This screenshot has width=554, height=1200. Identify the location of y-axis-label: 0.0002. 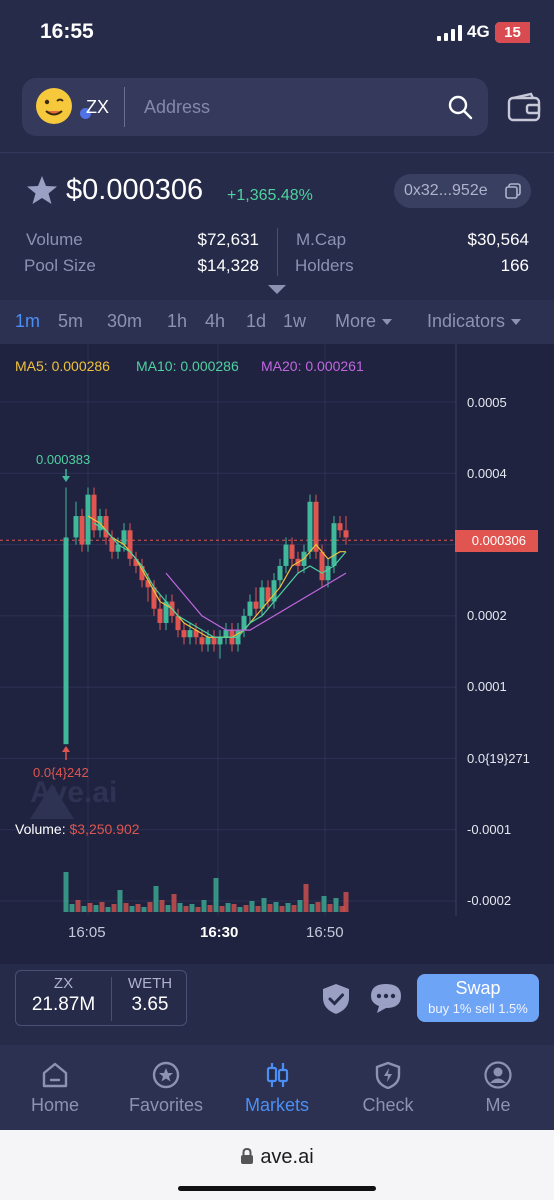
(487, 615).